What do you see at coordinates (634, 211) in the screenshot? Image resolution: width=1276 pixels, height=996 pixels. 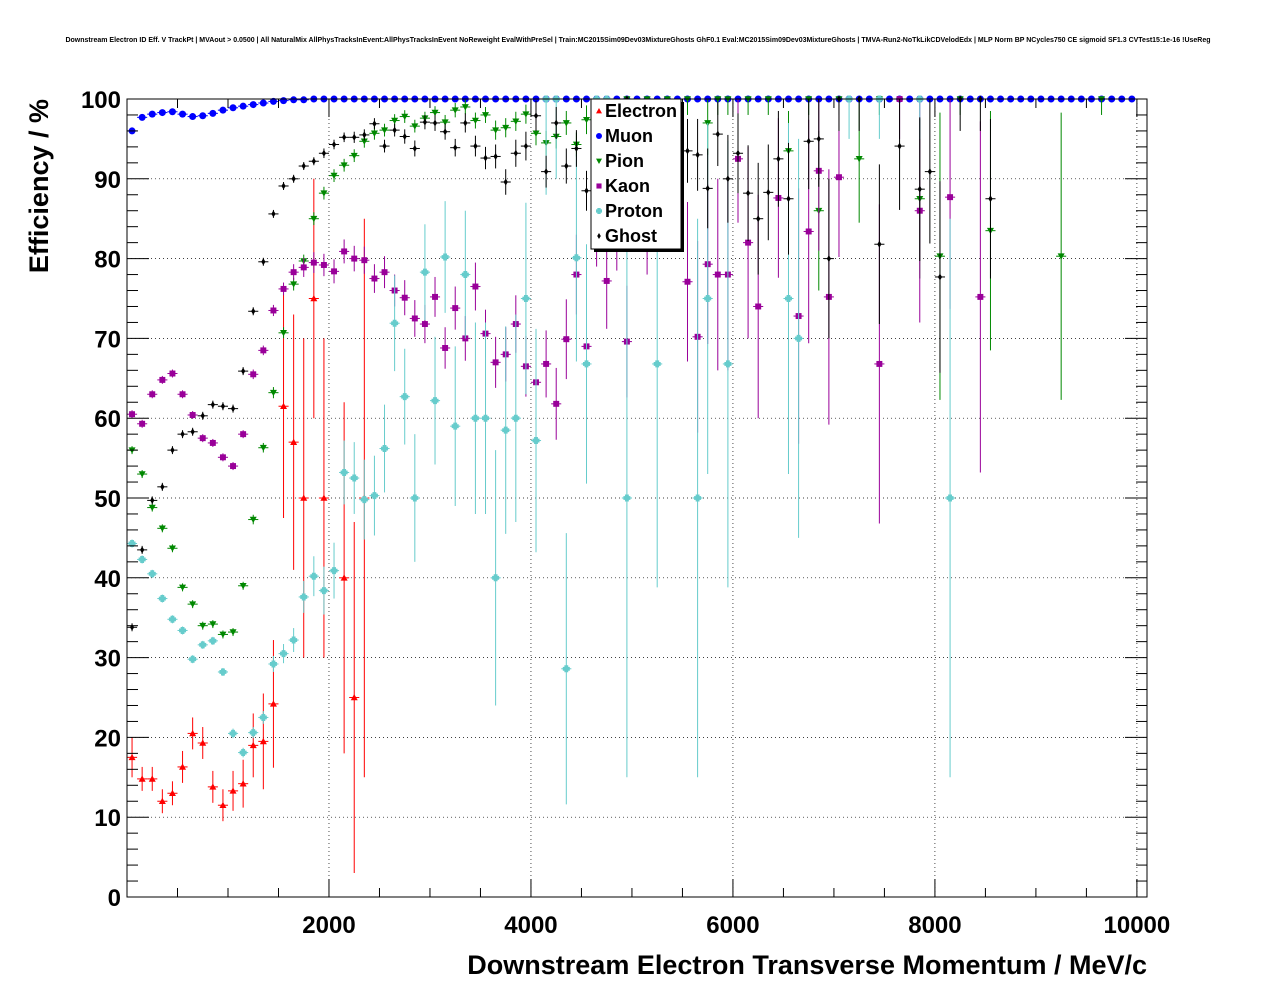 I see `legend-label-proton: Proton` at bounding box center [634, 211].